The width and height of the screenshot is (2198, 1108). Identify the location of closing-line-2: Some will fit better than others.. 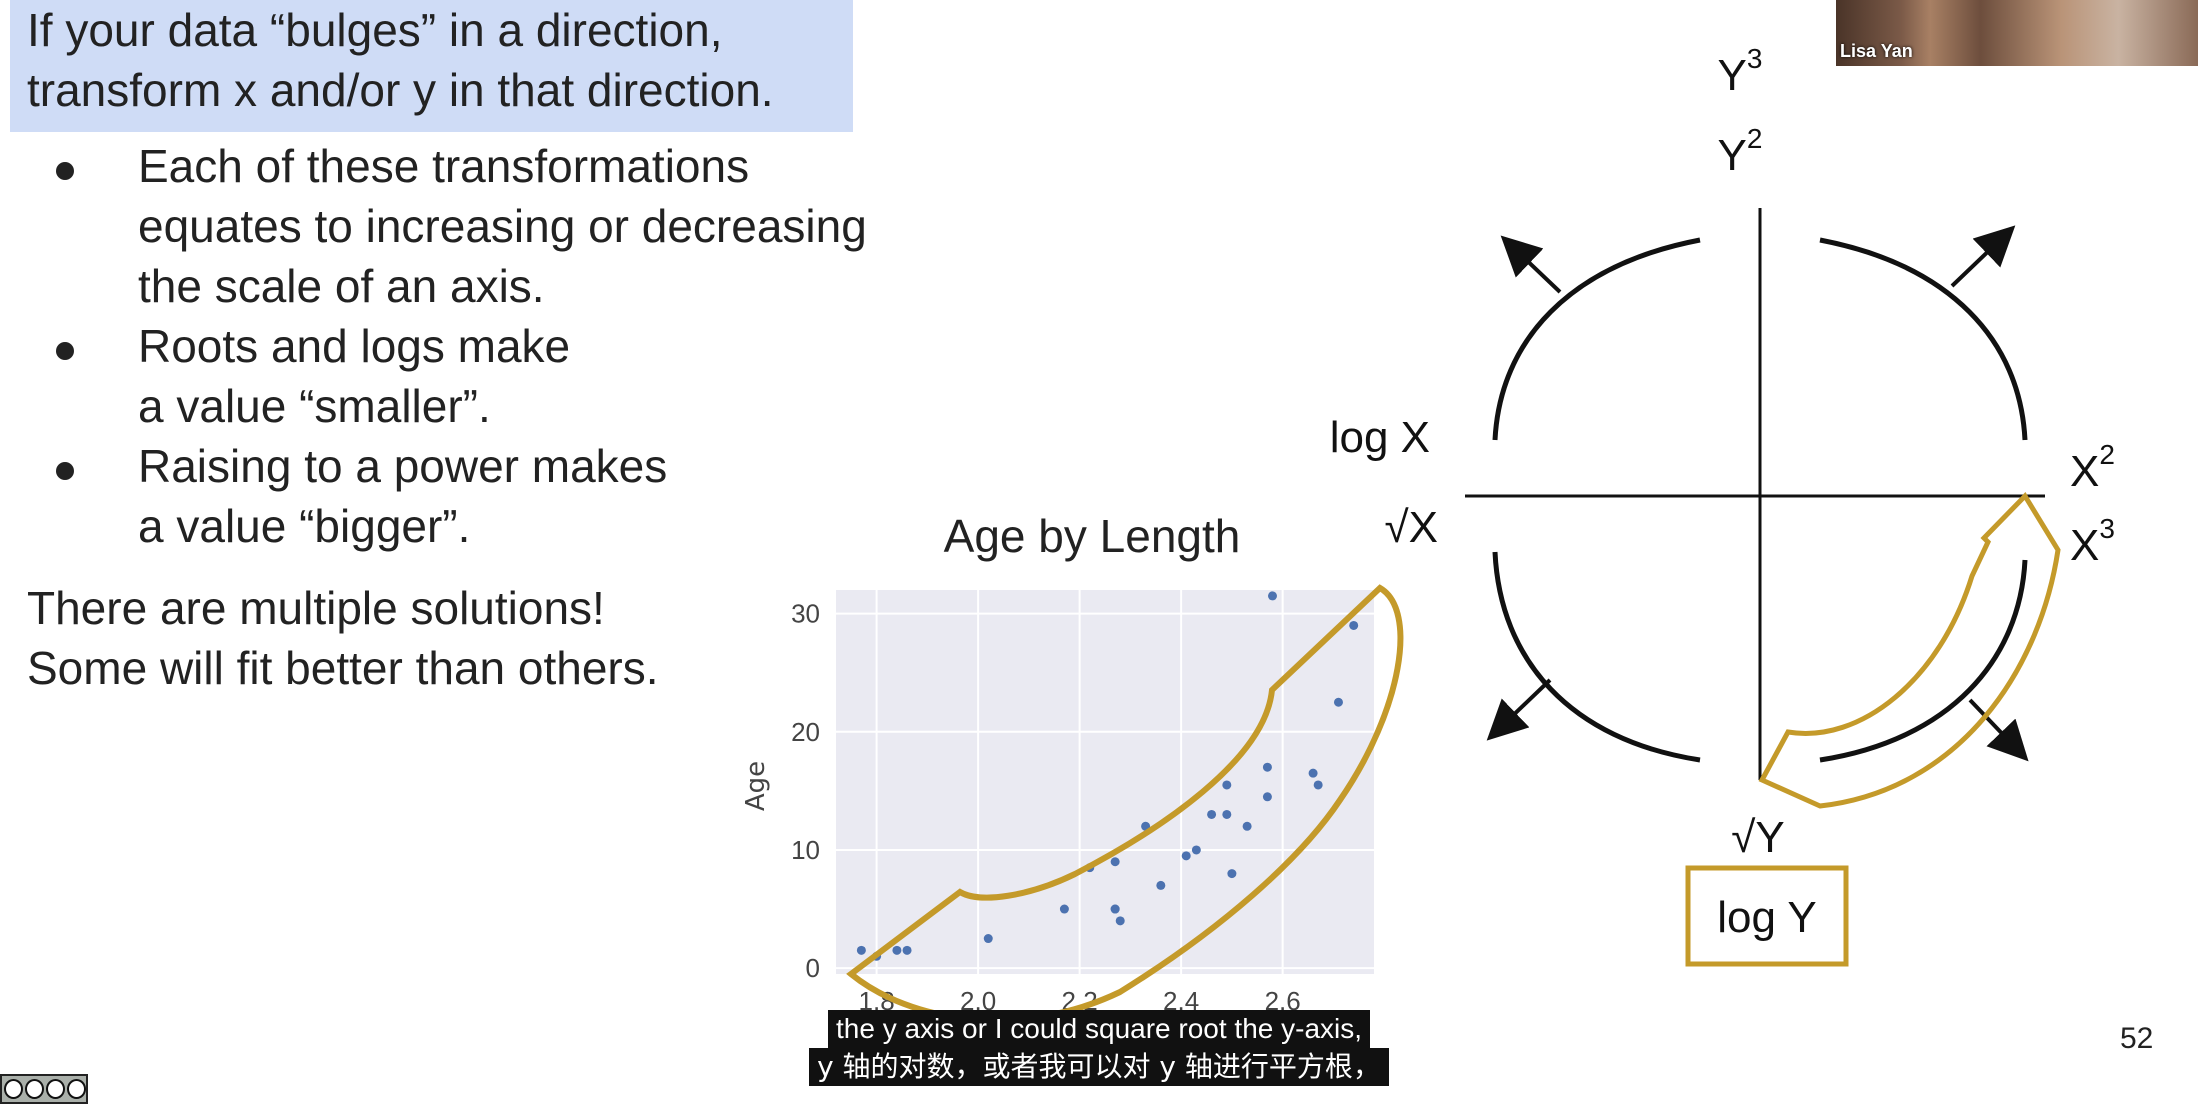
(343, 668).